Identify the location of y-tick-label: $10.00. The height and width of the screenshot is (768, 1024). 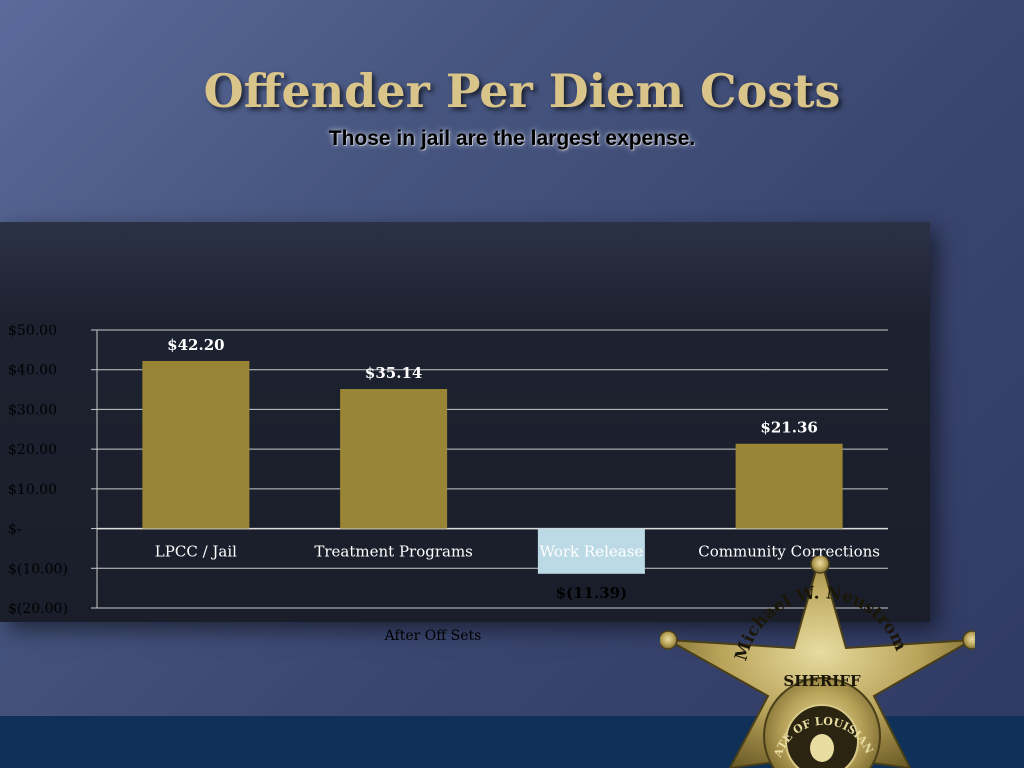
(32, 490).